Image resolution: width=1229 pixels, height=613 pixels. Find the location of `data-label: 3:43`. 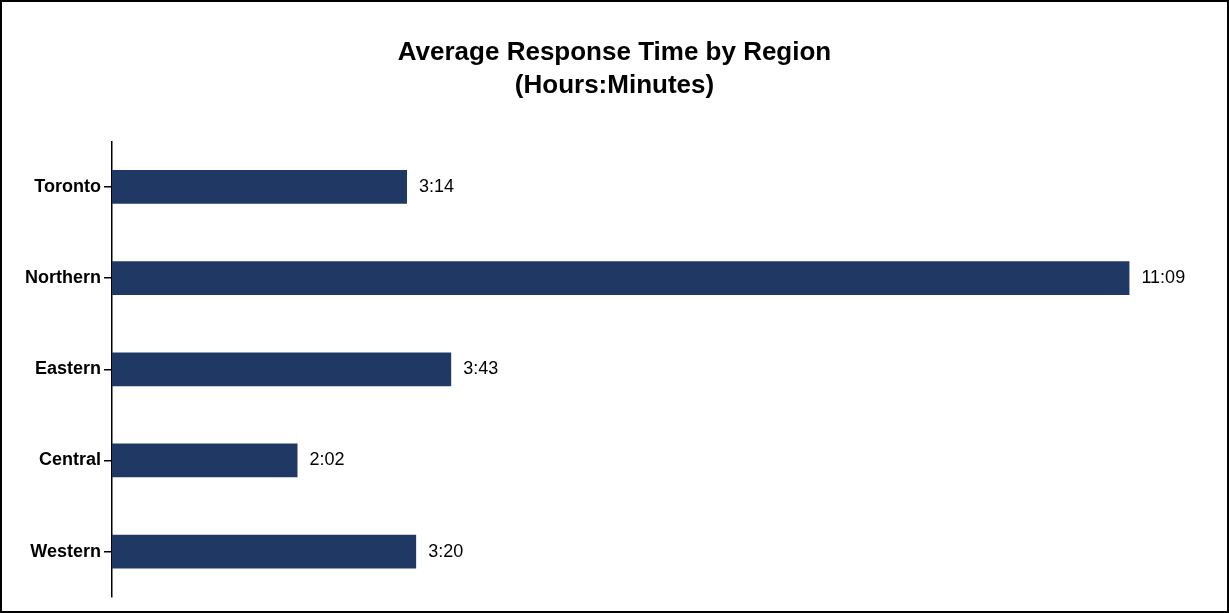

data-label: 3:43 is located at coordinates (481, 368).